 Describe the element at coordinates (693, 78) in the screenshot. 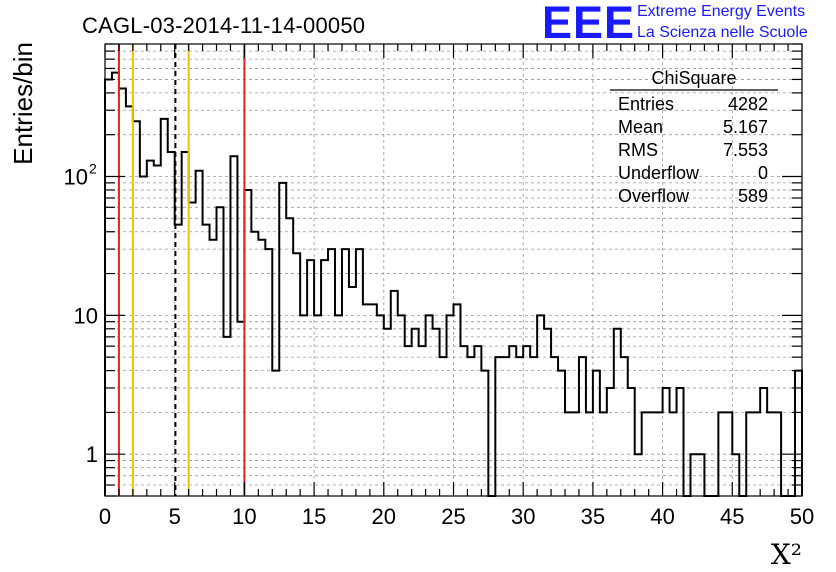

I see `stats-box-title: ChiSquare` at that location.